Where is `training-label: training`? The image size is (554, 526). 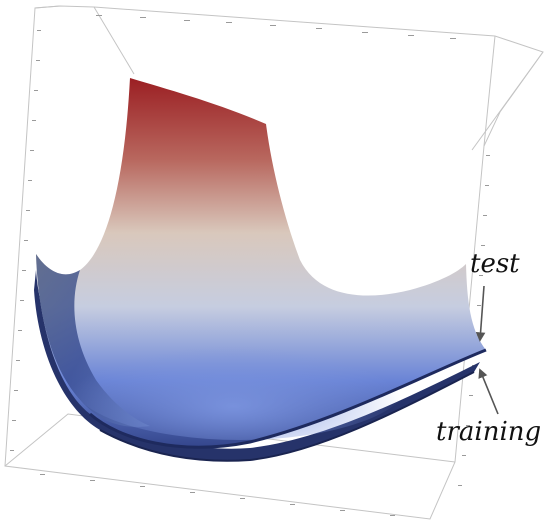
training-label: training is located at coordinates (488, 432).